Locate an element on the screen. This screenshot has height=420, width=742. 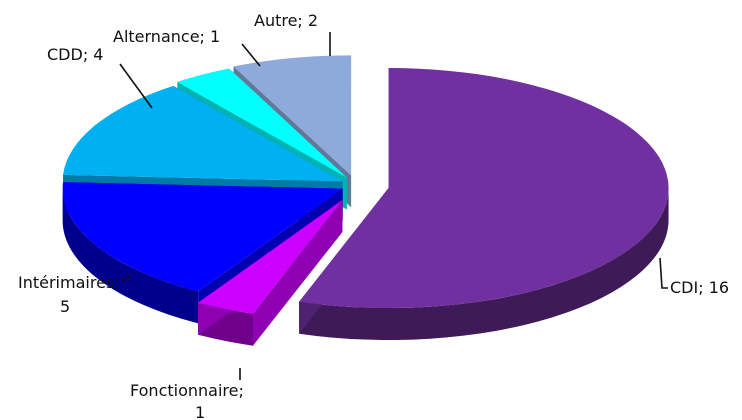
leader-interimaires is located at coordinates (126, 279).